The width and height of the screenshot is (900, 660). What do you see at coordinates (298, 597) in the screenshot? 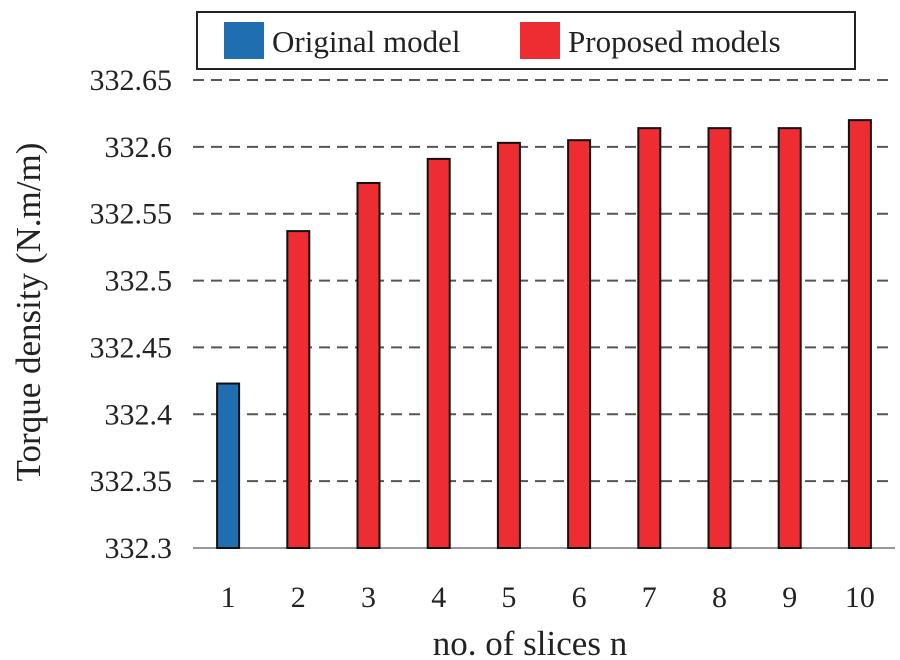
I see `x-tick-label: 2` at bounding box center [298, 597].